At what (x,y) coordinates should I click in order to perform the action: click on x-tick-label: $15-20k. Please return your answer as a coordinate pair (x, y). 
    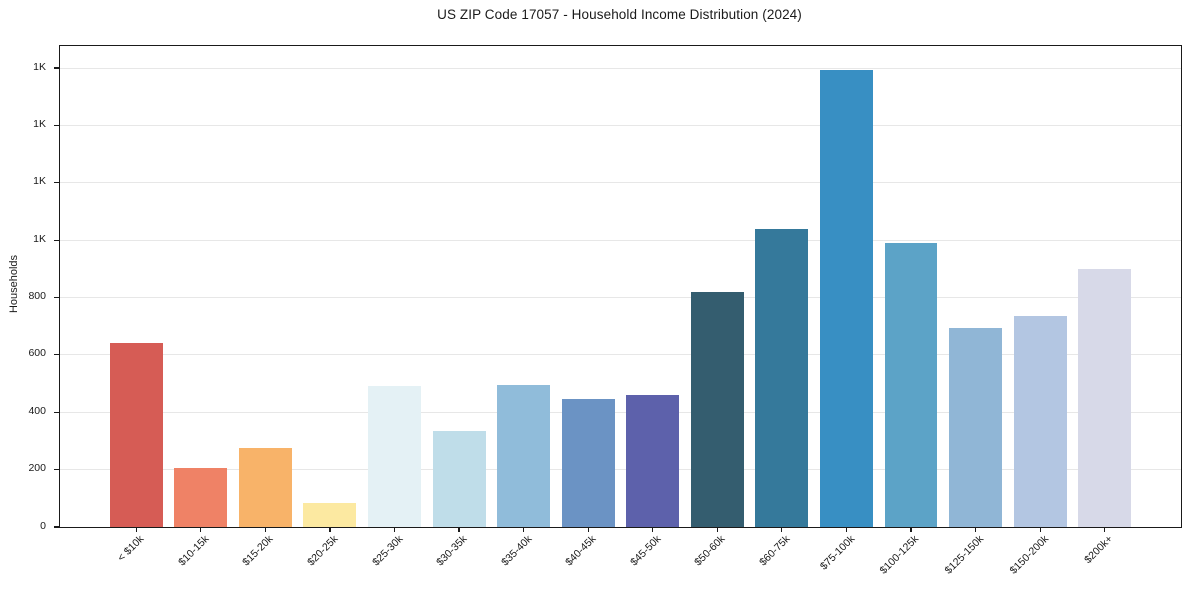
    Looking at the image, I should click on (258, 551).